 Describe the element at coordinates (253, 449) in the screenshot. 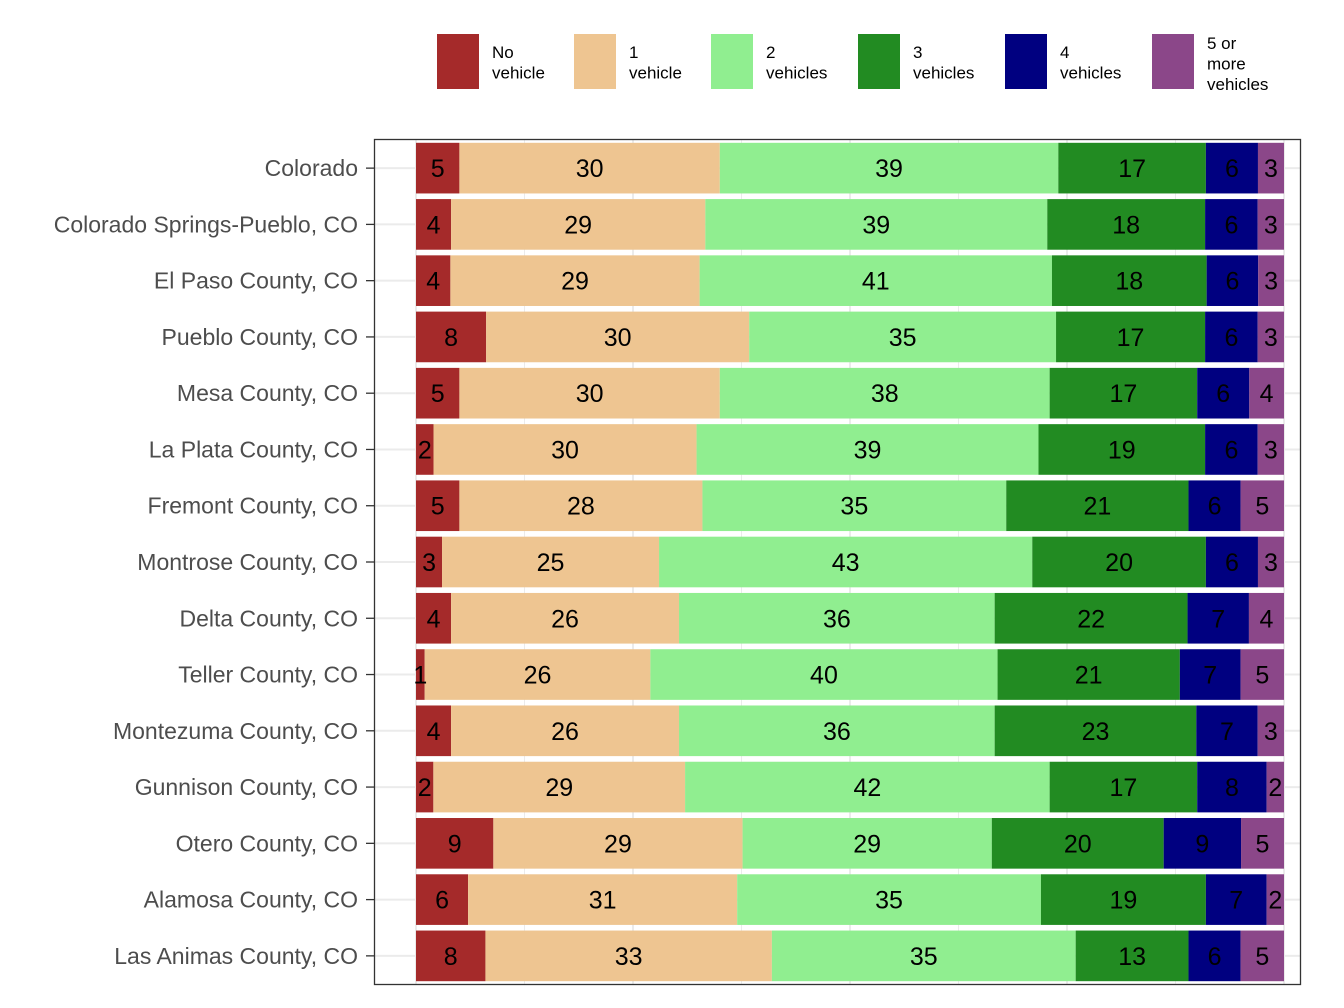

I see `y-axis-label: La Plata County, CO` at that location.